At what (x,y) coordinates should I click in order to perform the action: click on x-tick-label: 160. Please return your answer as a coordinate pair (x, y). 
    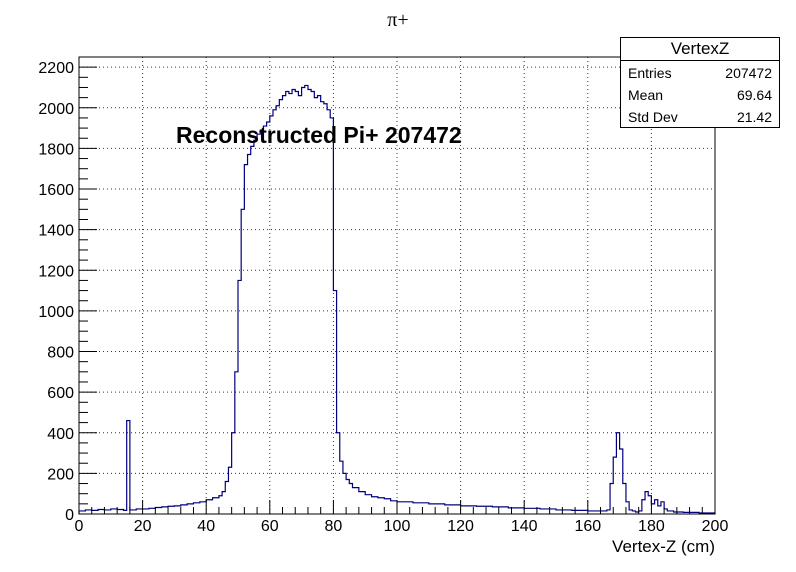
    Looking at the image, I should click on (587, 526).